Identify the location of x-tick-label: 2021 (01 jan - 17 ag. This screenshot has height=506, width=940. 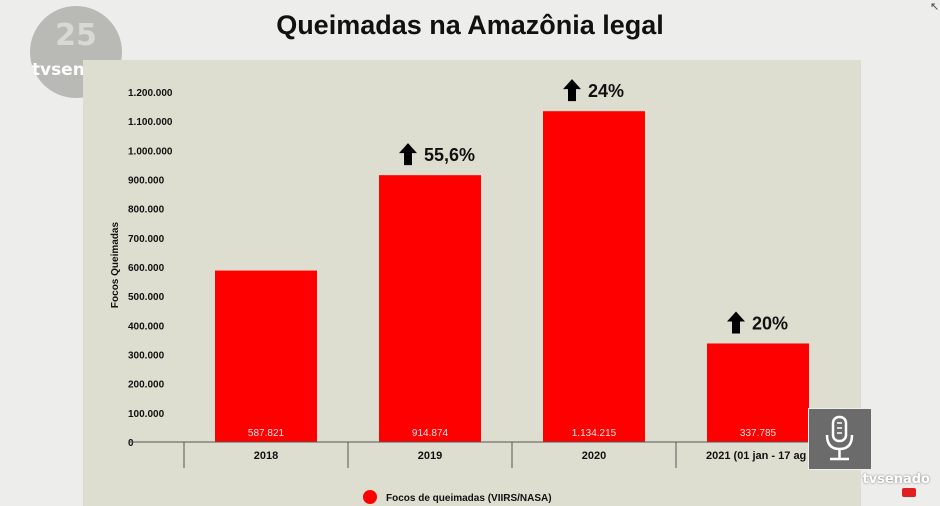
(756, 456).